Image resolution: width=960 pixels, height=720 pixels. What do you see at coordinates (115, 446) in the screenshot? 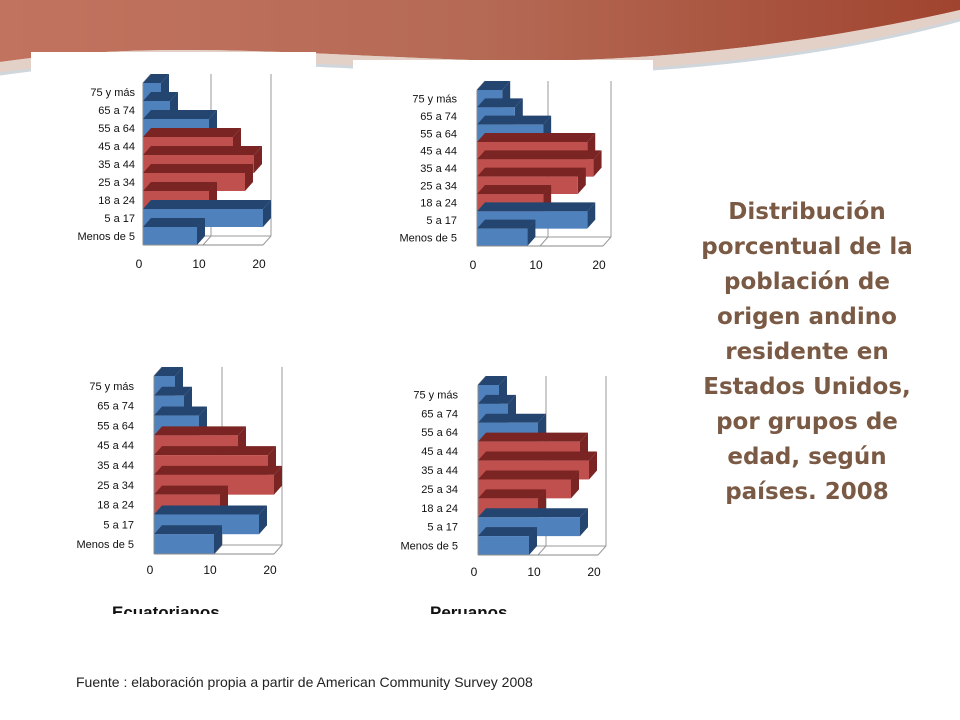
I see `category-label: 45 a 44` at bounding box center [115, 446].